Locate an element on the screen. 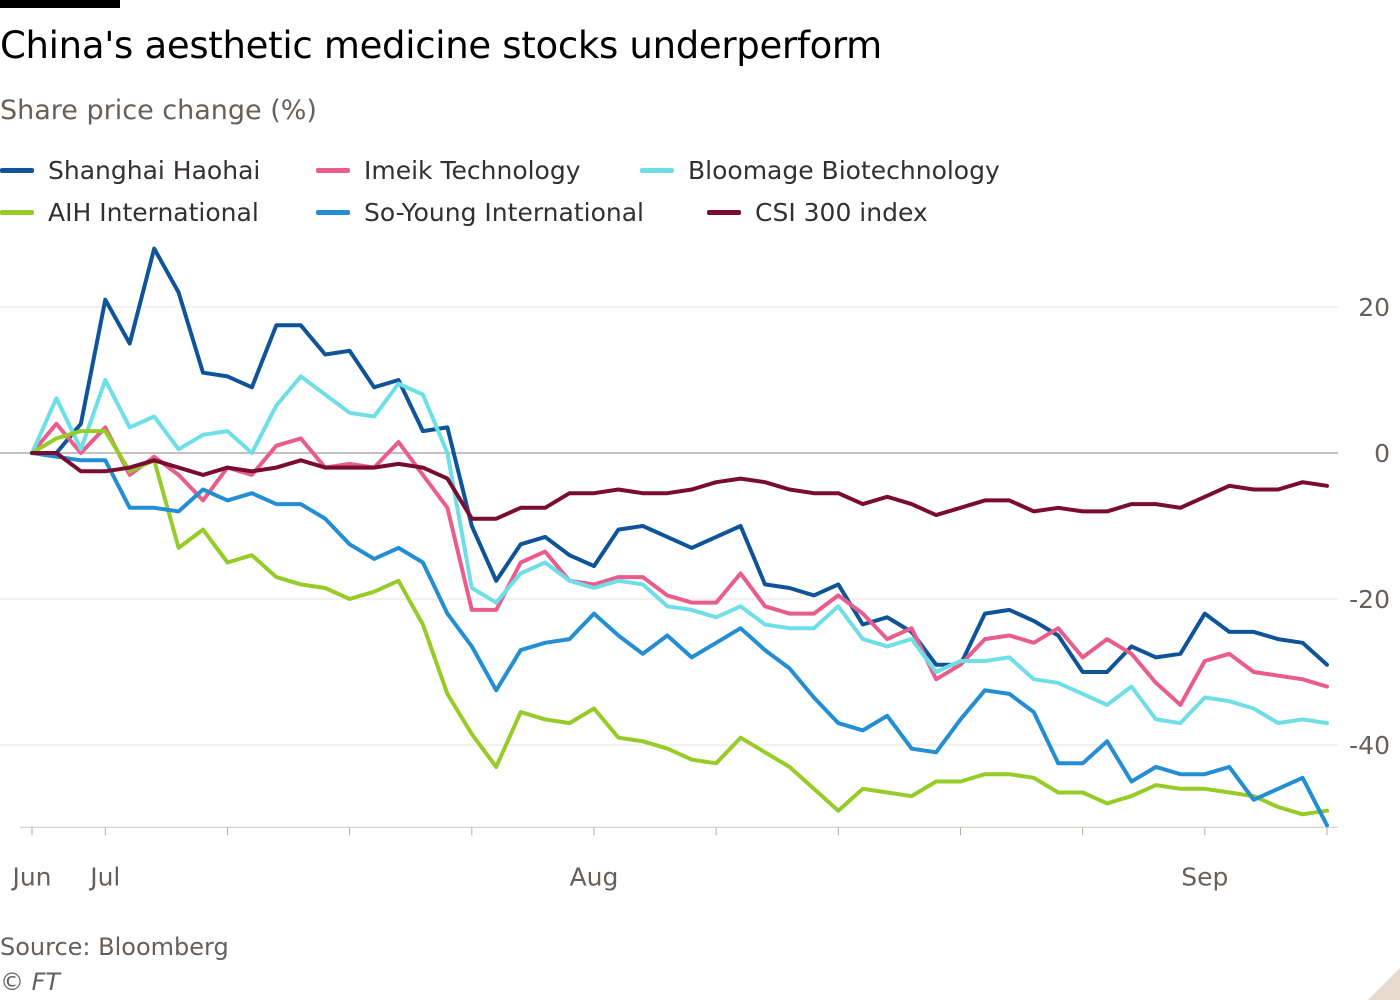  legend-item: CSI 300 index is located at coordinates (817, 212).